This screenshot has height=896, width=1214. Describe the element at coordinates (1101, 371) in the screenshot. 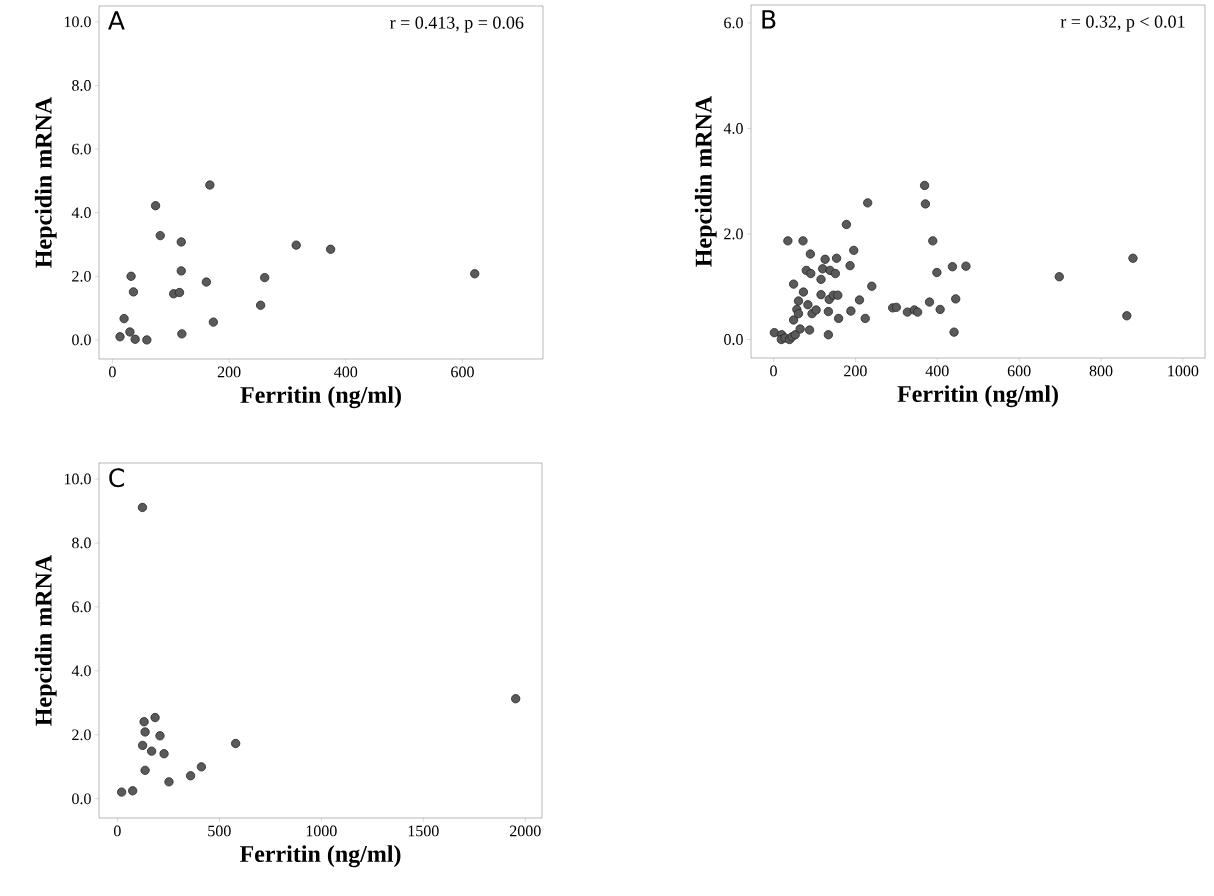

I see `x-tick-label: 800` at that location.